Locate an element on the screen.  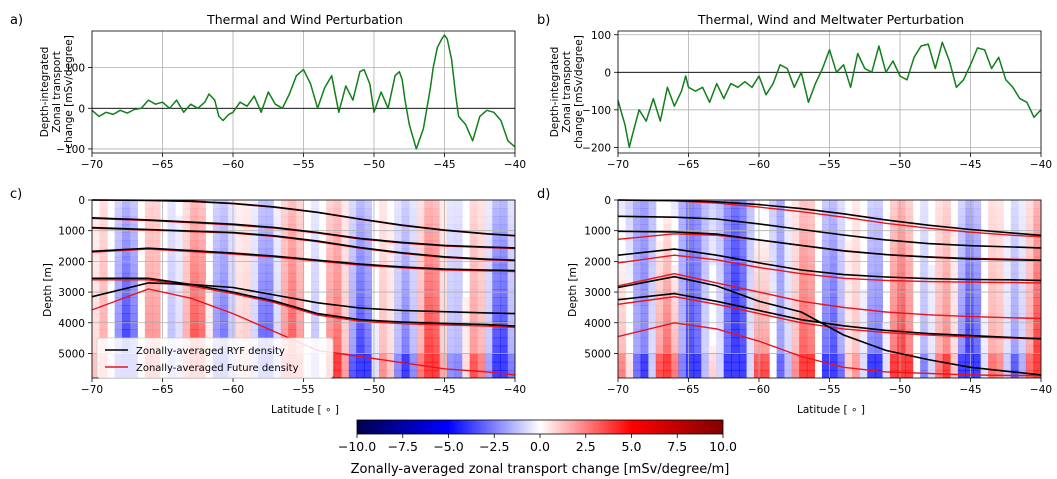
y-tick-label: 3000 is located at coordinates (597, 293).